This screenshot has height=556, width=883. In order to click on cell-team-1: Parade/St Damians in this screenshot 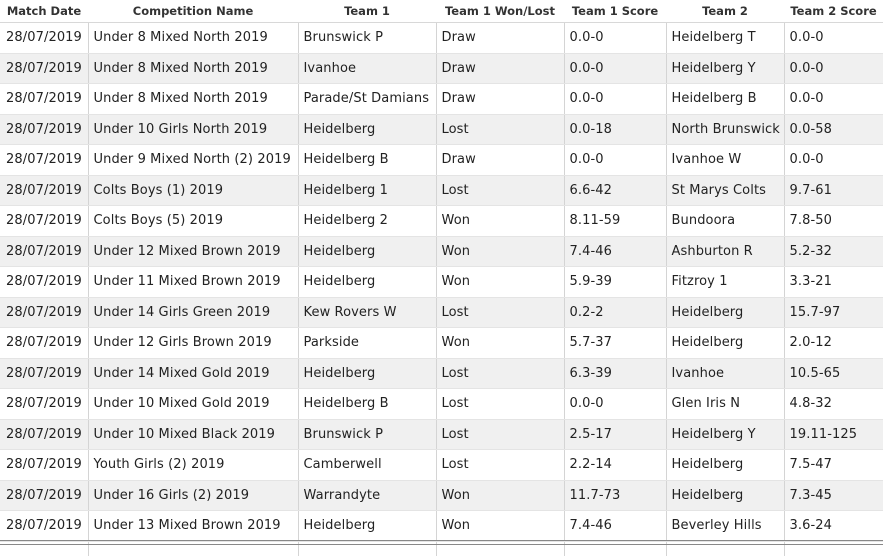, I will do `click(367, 99)`.